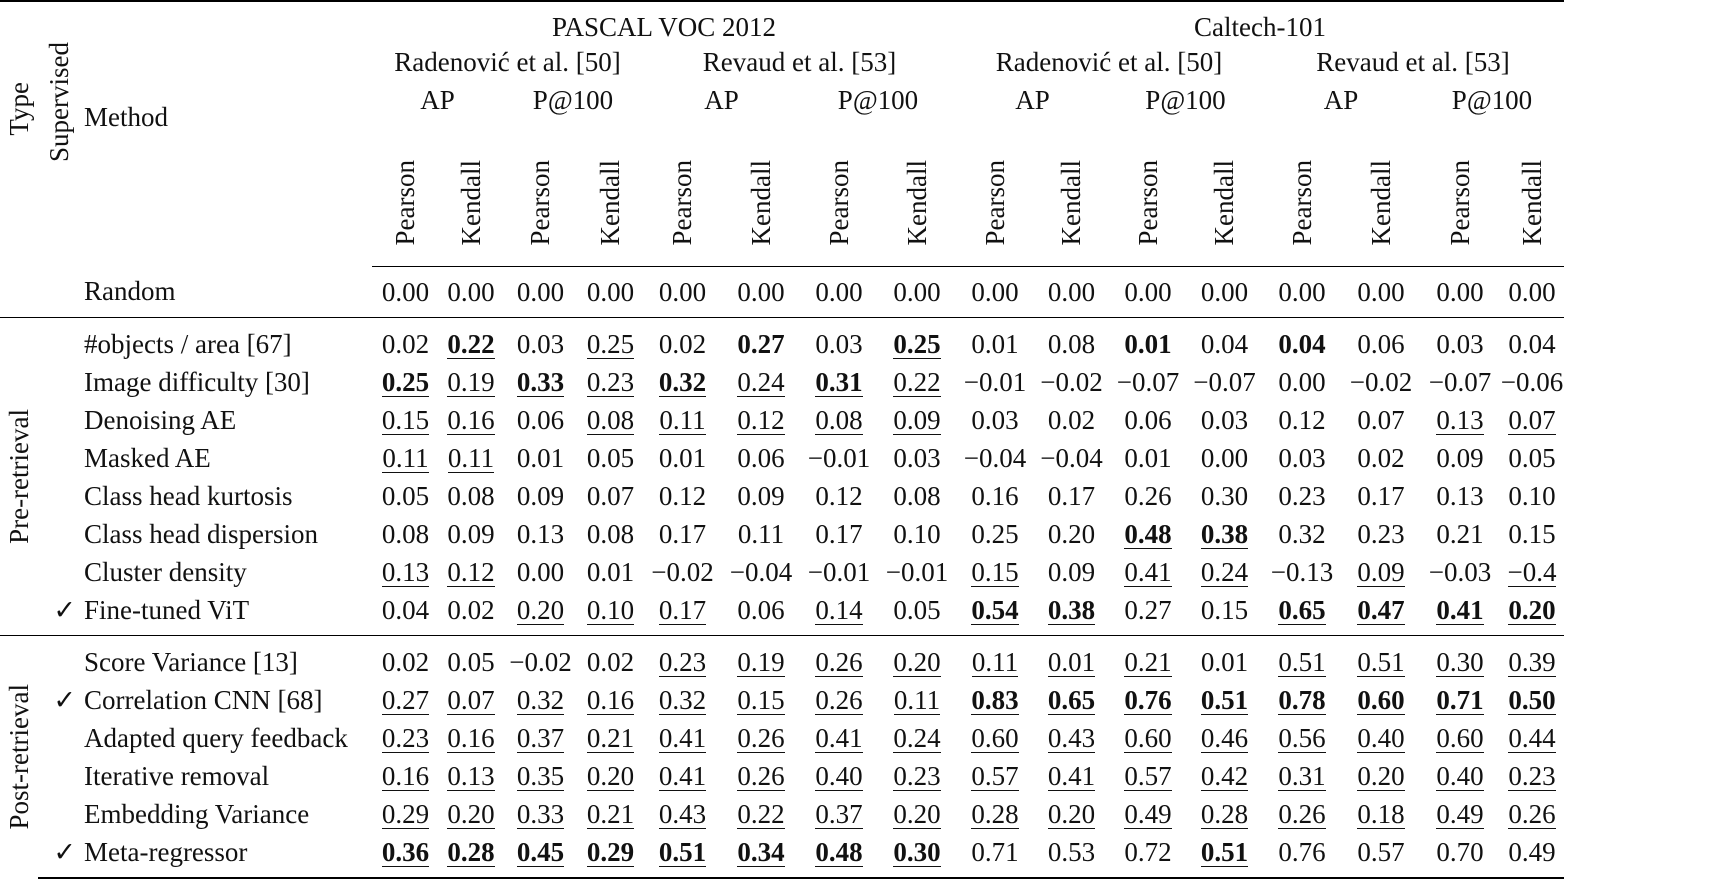 This screenshot has width=1724, height=879. I want to click on value: 0.16, so click(610, 699).